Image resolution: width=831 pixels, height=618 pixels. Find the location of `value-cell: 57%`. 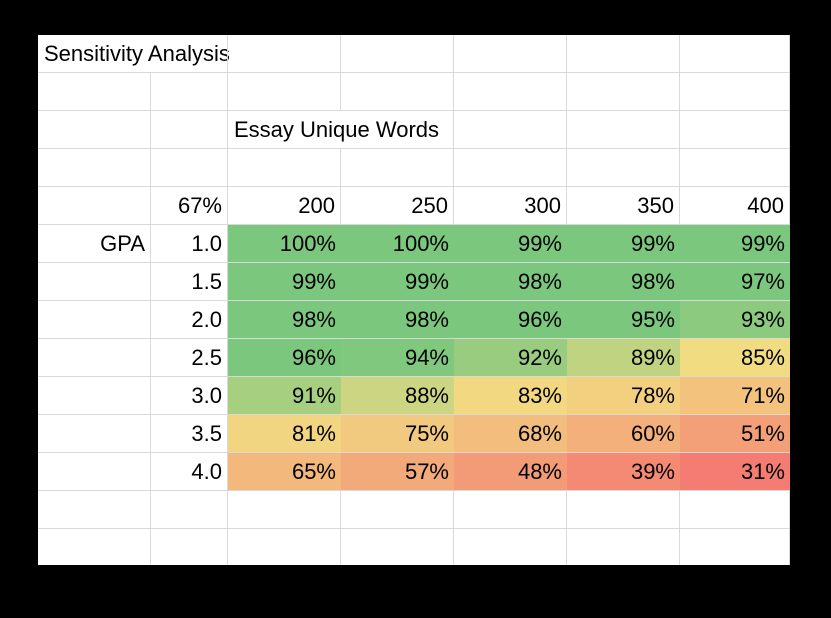

value-cell: 57% is located at coordinates (397, 471).